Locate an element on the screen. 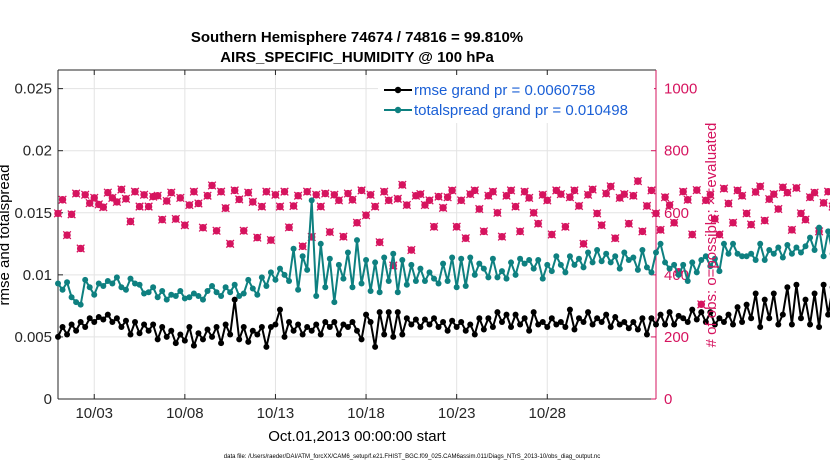  y-right-tick-label: 0 is located at coordinates (668, 399).